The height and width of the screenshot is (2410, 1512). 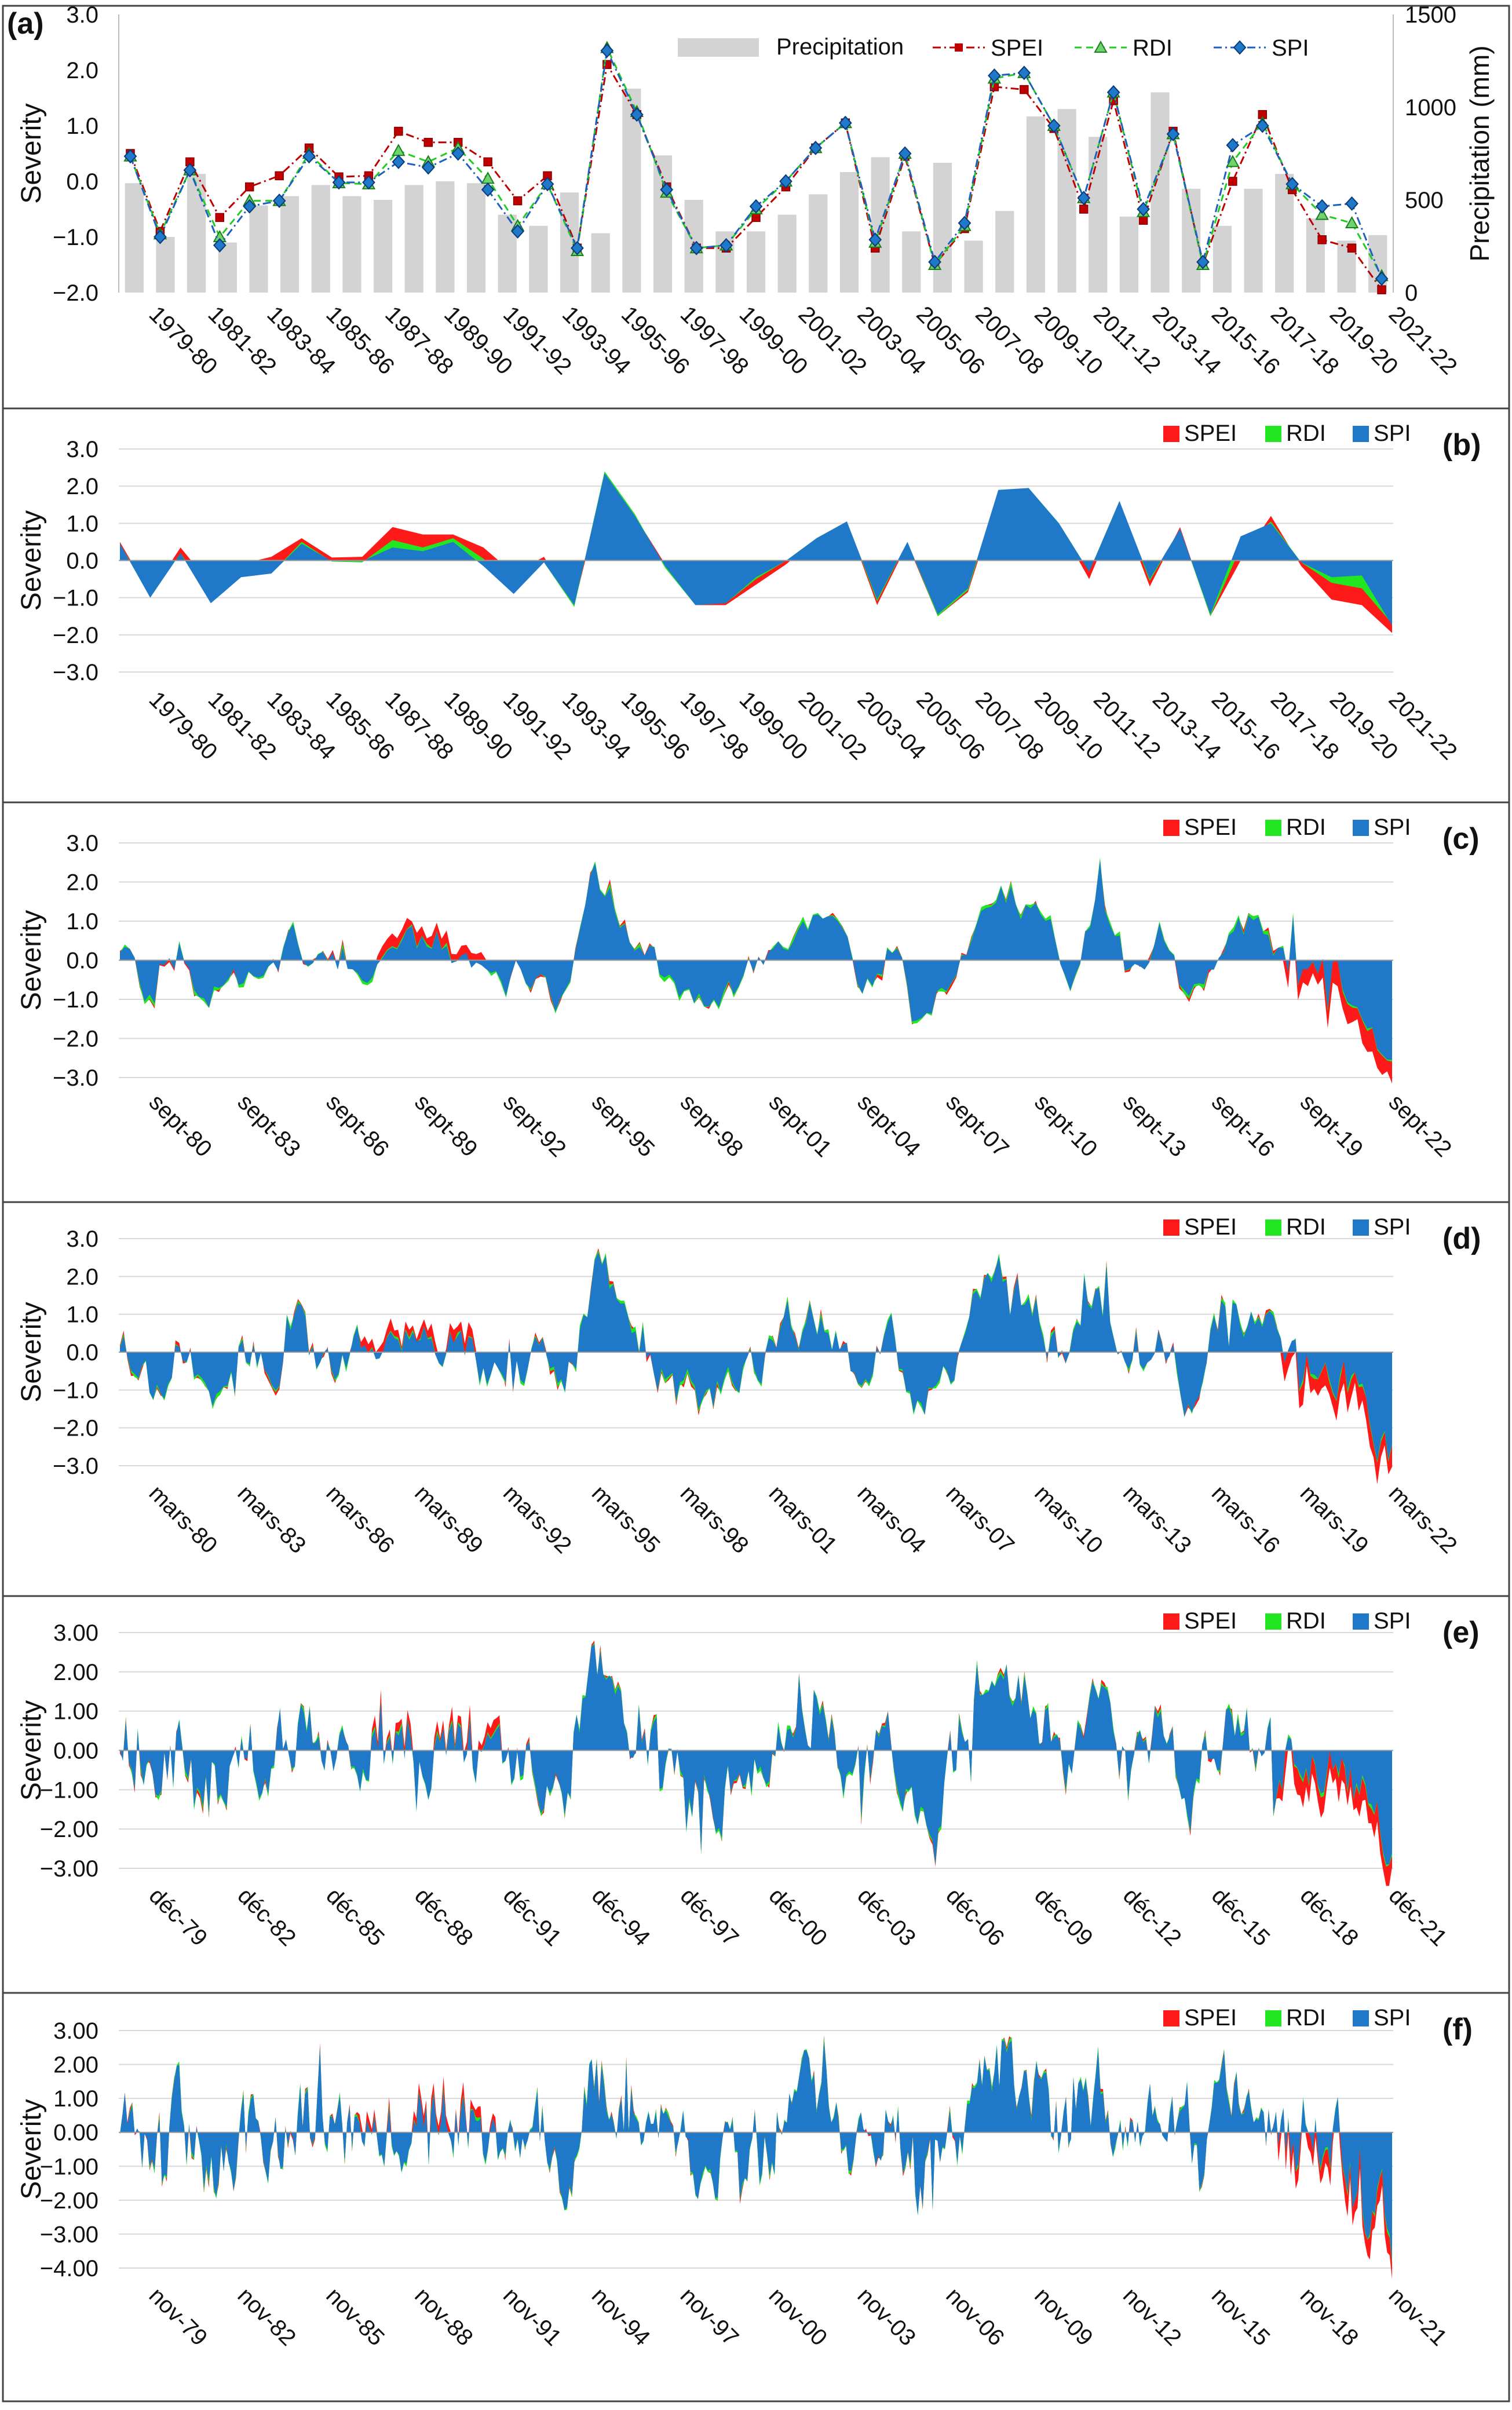 I want to click on y-tick-label: 2.0, so click(x=82, y=71).